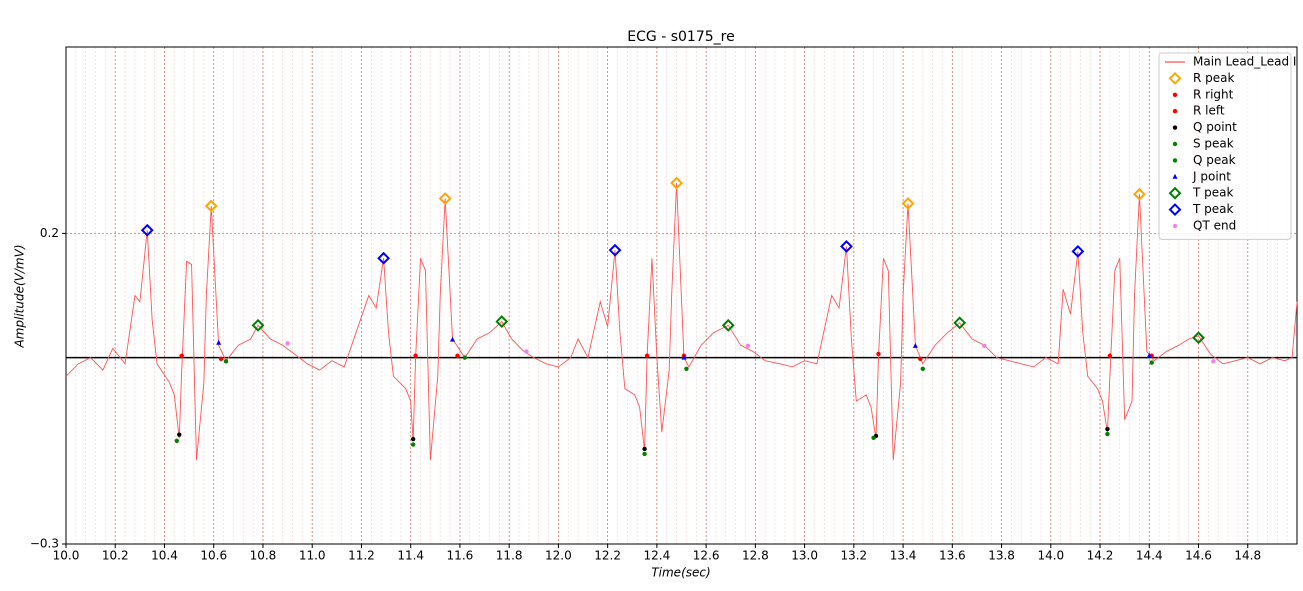 The width and height of the screenshot is (1303, 591). Describe the element at coordinates (44, 544) in the screenshot. I see `y-tick-label: −0.3` at that location.